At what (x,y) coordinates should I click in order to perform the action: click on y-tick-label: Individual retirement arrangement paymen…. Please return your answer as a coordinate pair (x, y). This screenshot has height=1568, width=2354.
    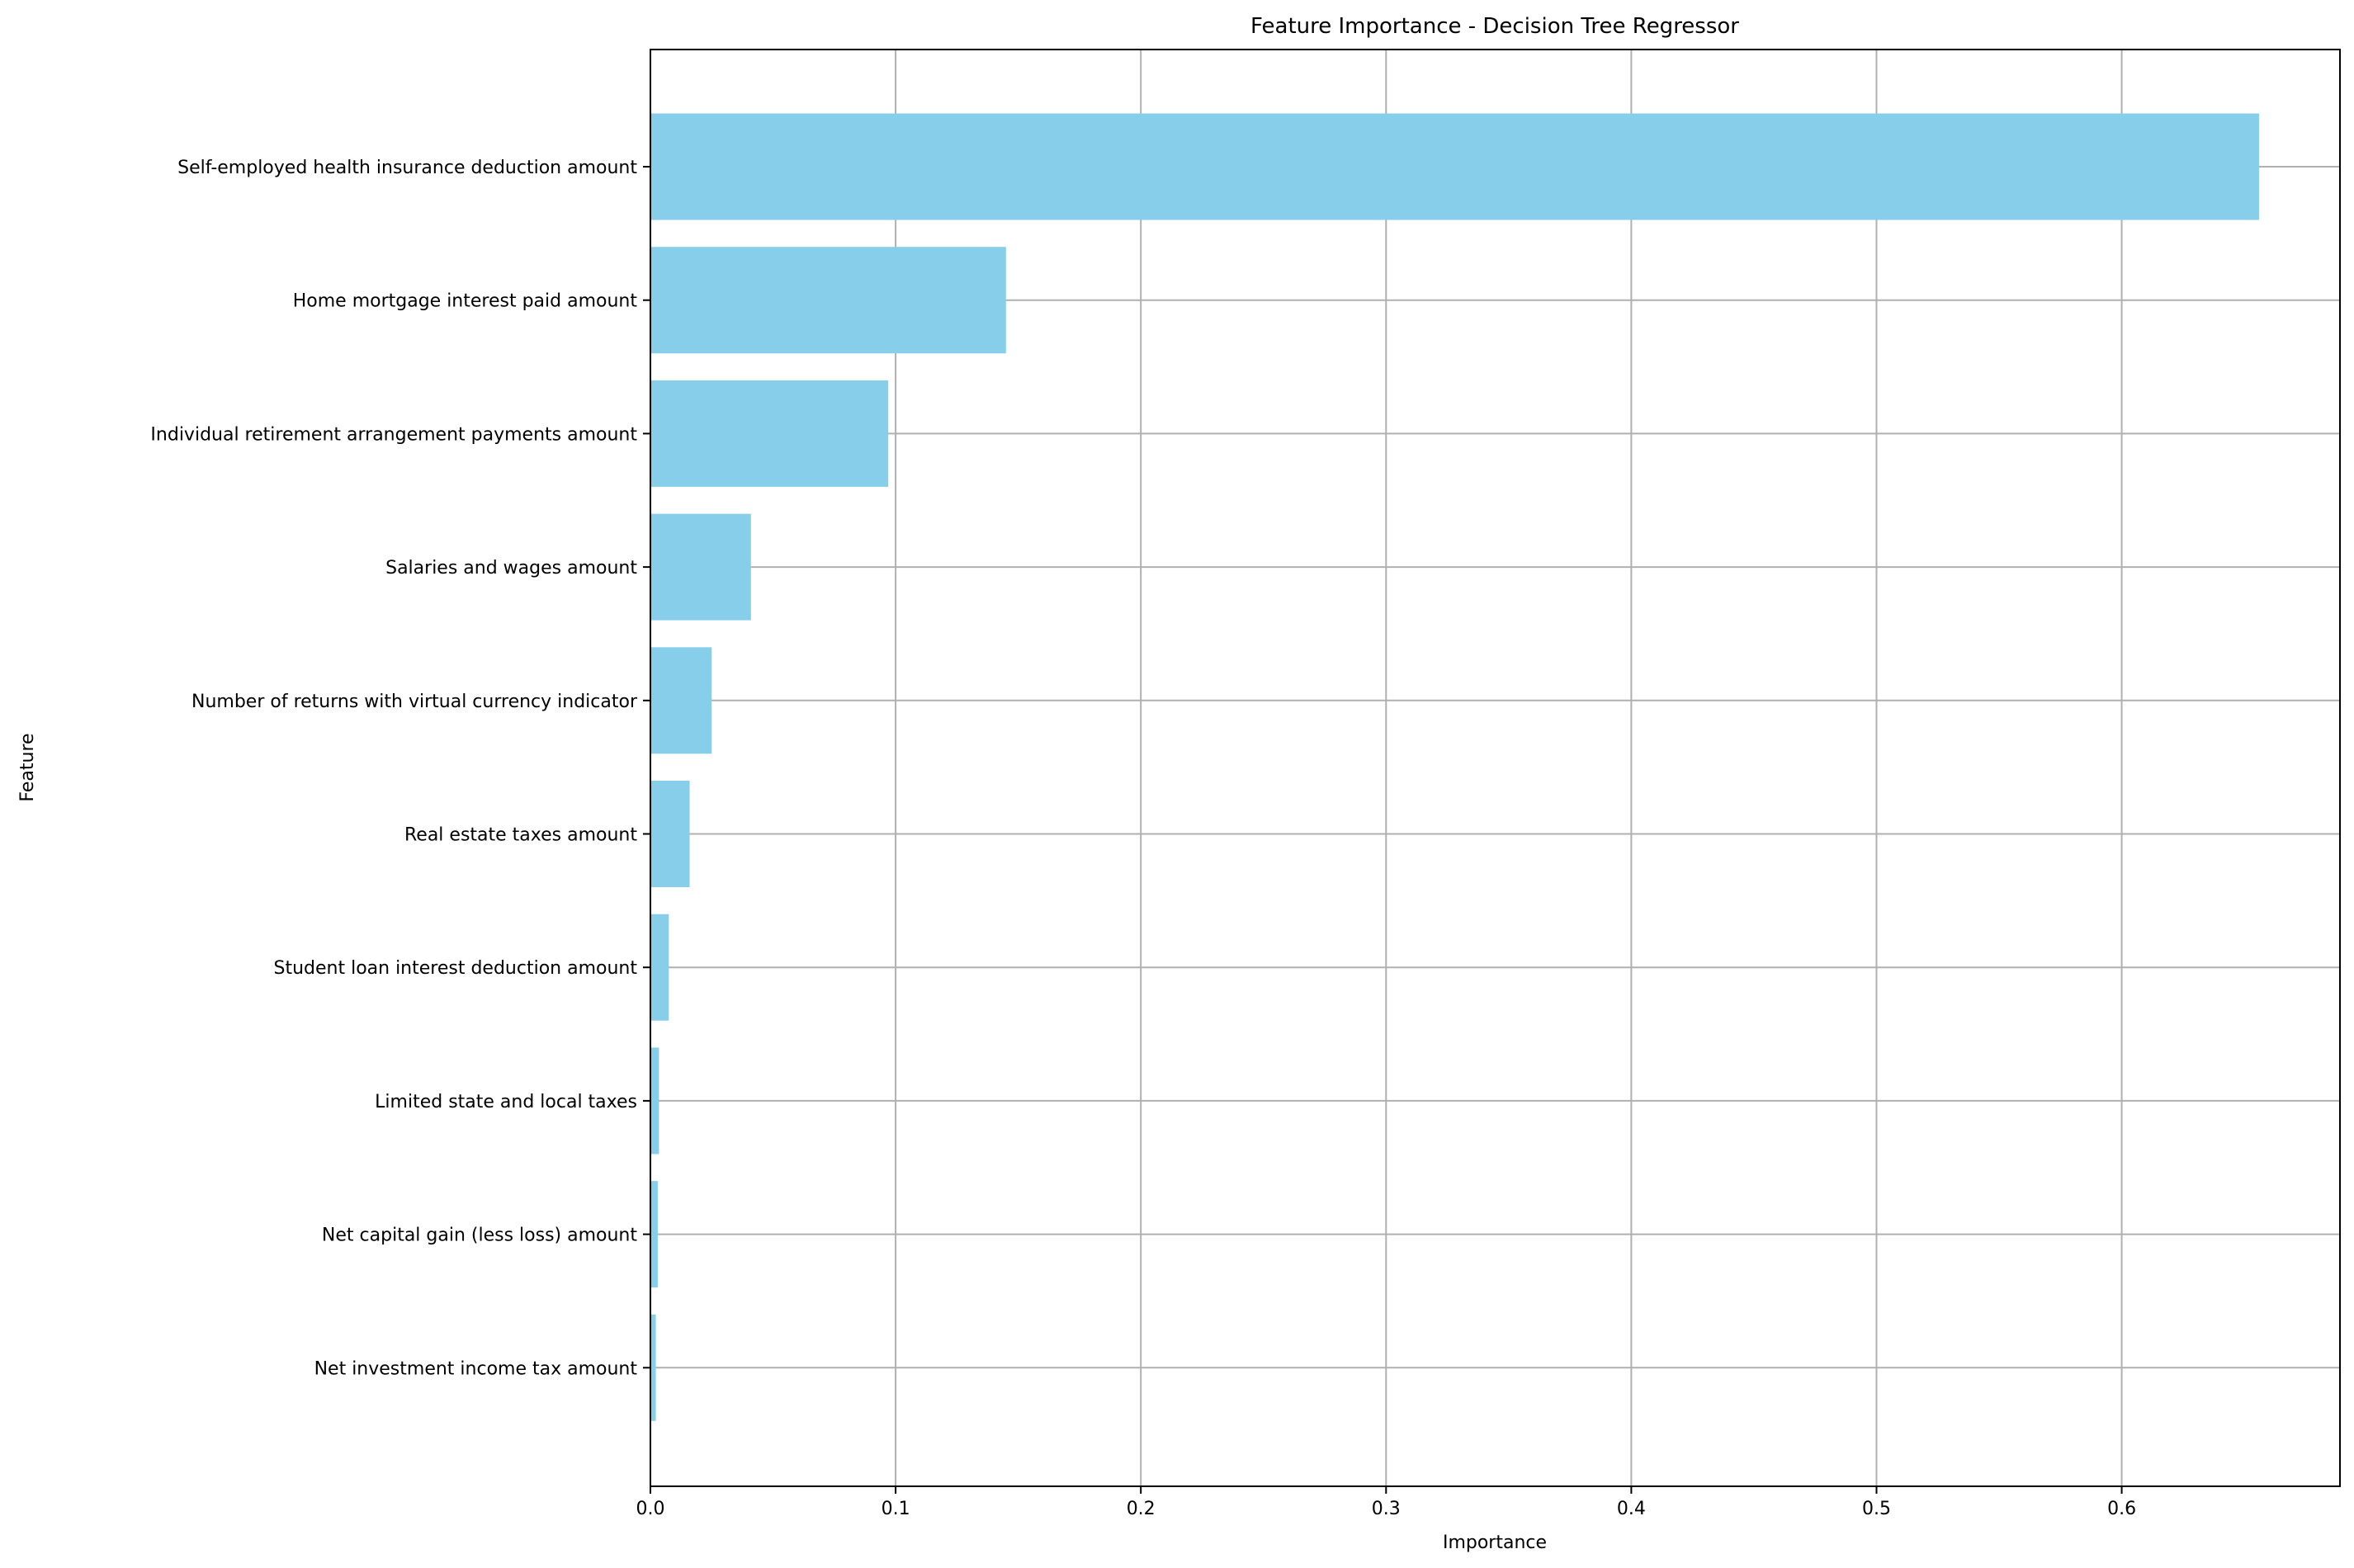
    Looking at the image, I should click on (393, 434).